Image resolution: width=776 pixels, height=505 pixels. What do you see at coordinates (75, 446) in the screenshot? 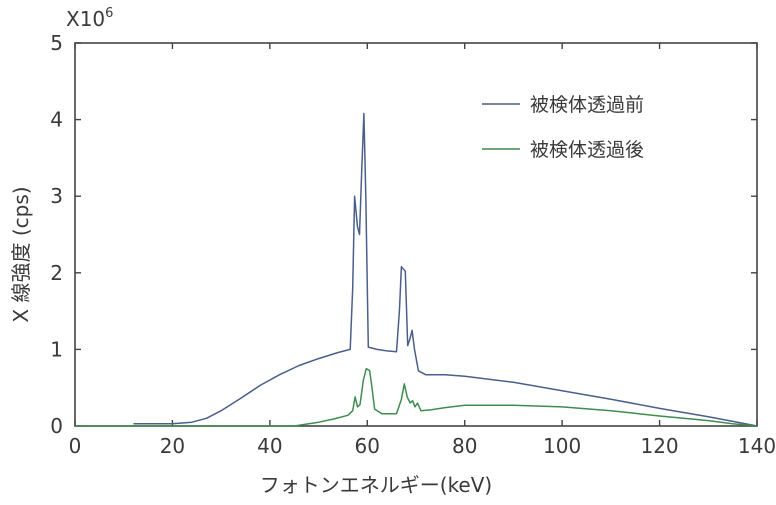
I see `x-tick-label: 0` at bounding box center [75, 446].